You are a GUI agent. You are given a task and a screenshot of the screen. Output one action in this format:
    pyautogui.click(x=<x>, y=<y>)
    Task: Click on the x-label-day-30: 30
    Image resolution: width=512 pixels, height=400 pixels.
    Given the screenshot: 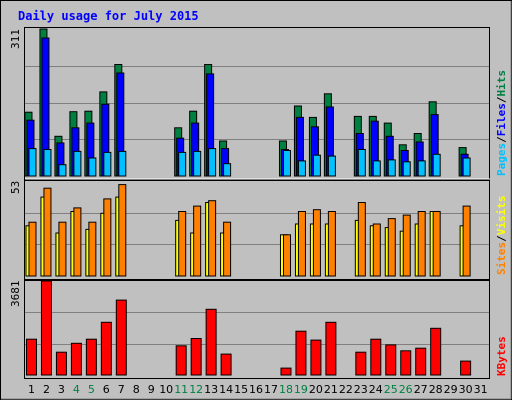 What is the action you would take?
    pyautogui.click(x=466, y=389)
    